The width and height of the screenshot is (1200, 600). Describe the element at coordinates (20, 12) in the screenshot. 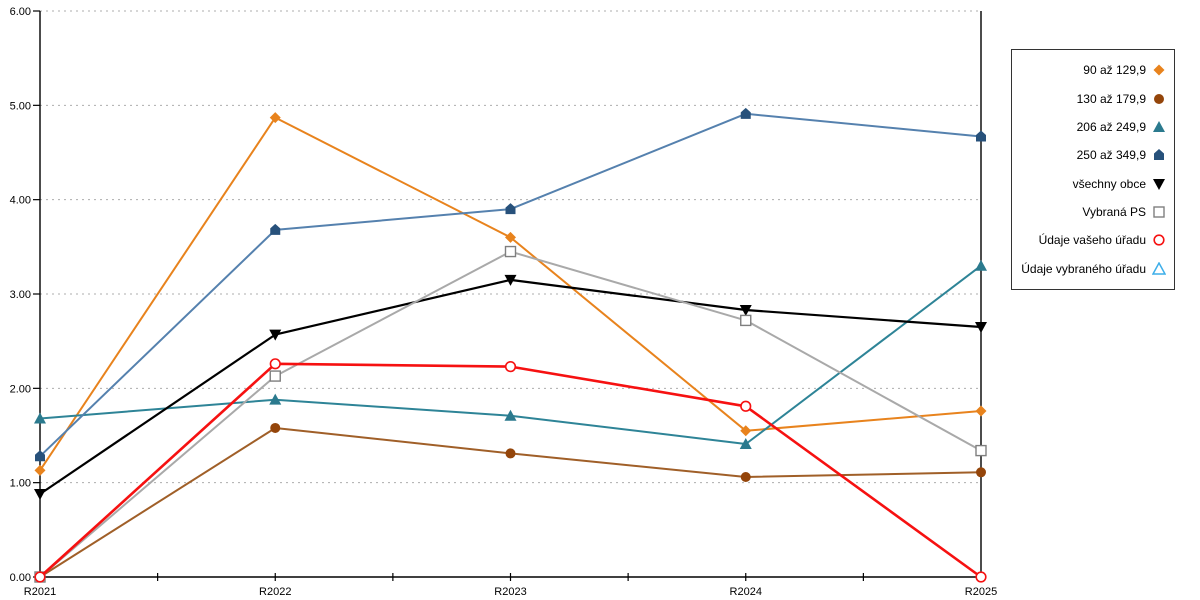

I see `y-axis-label: 6.00` at that location.